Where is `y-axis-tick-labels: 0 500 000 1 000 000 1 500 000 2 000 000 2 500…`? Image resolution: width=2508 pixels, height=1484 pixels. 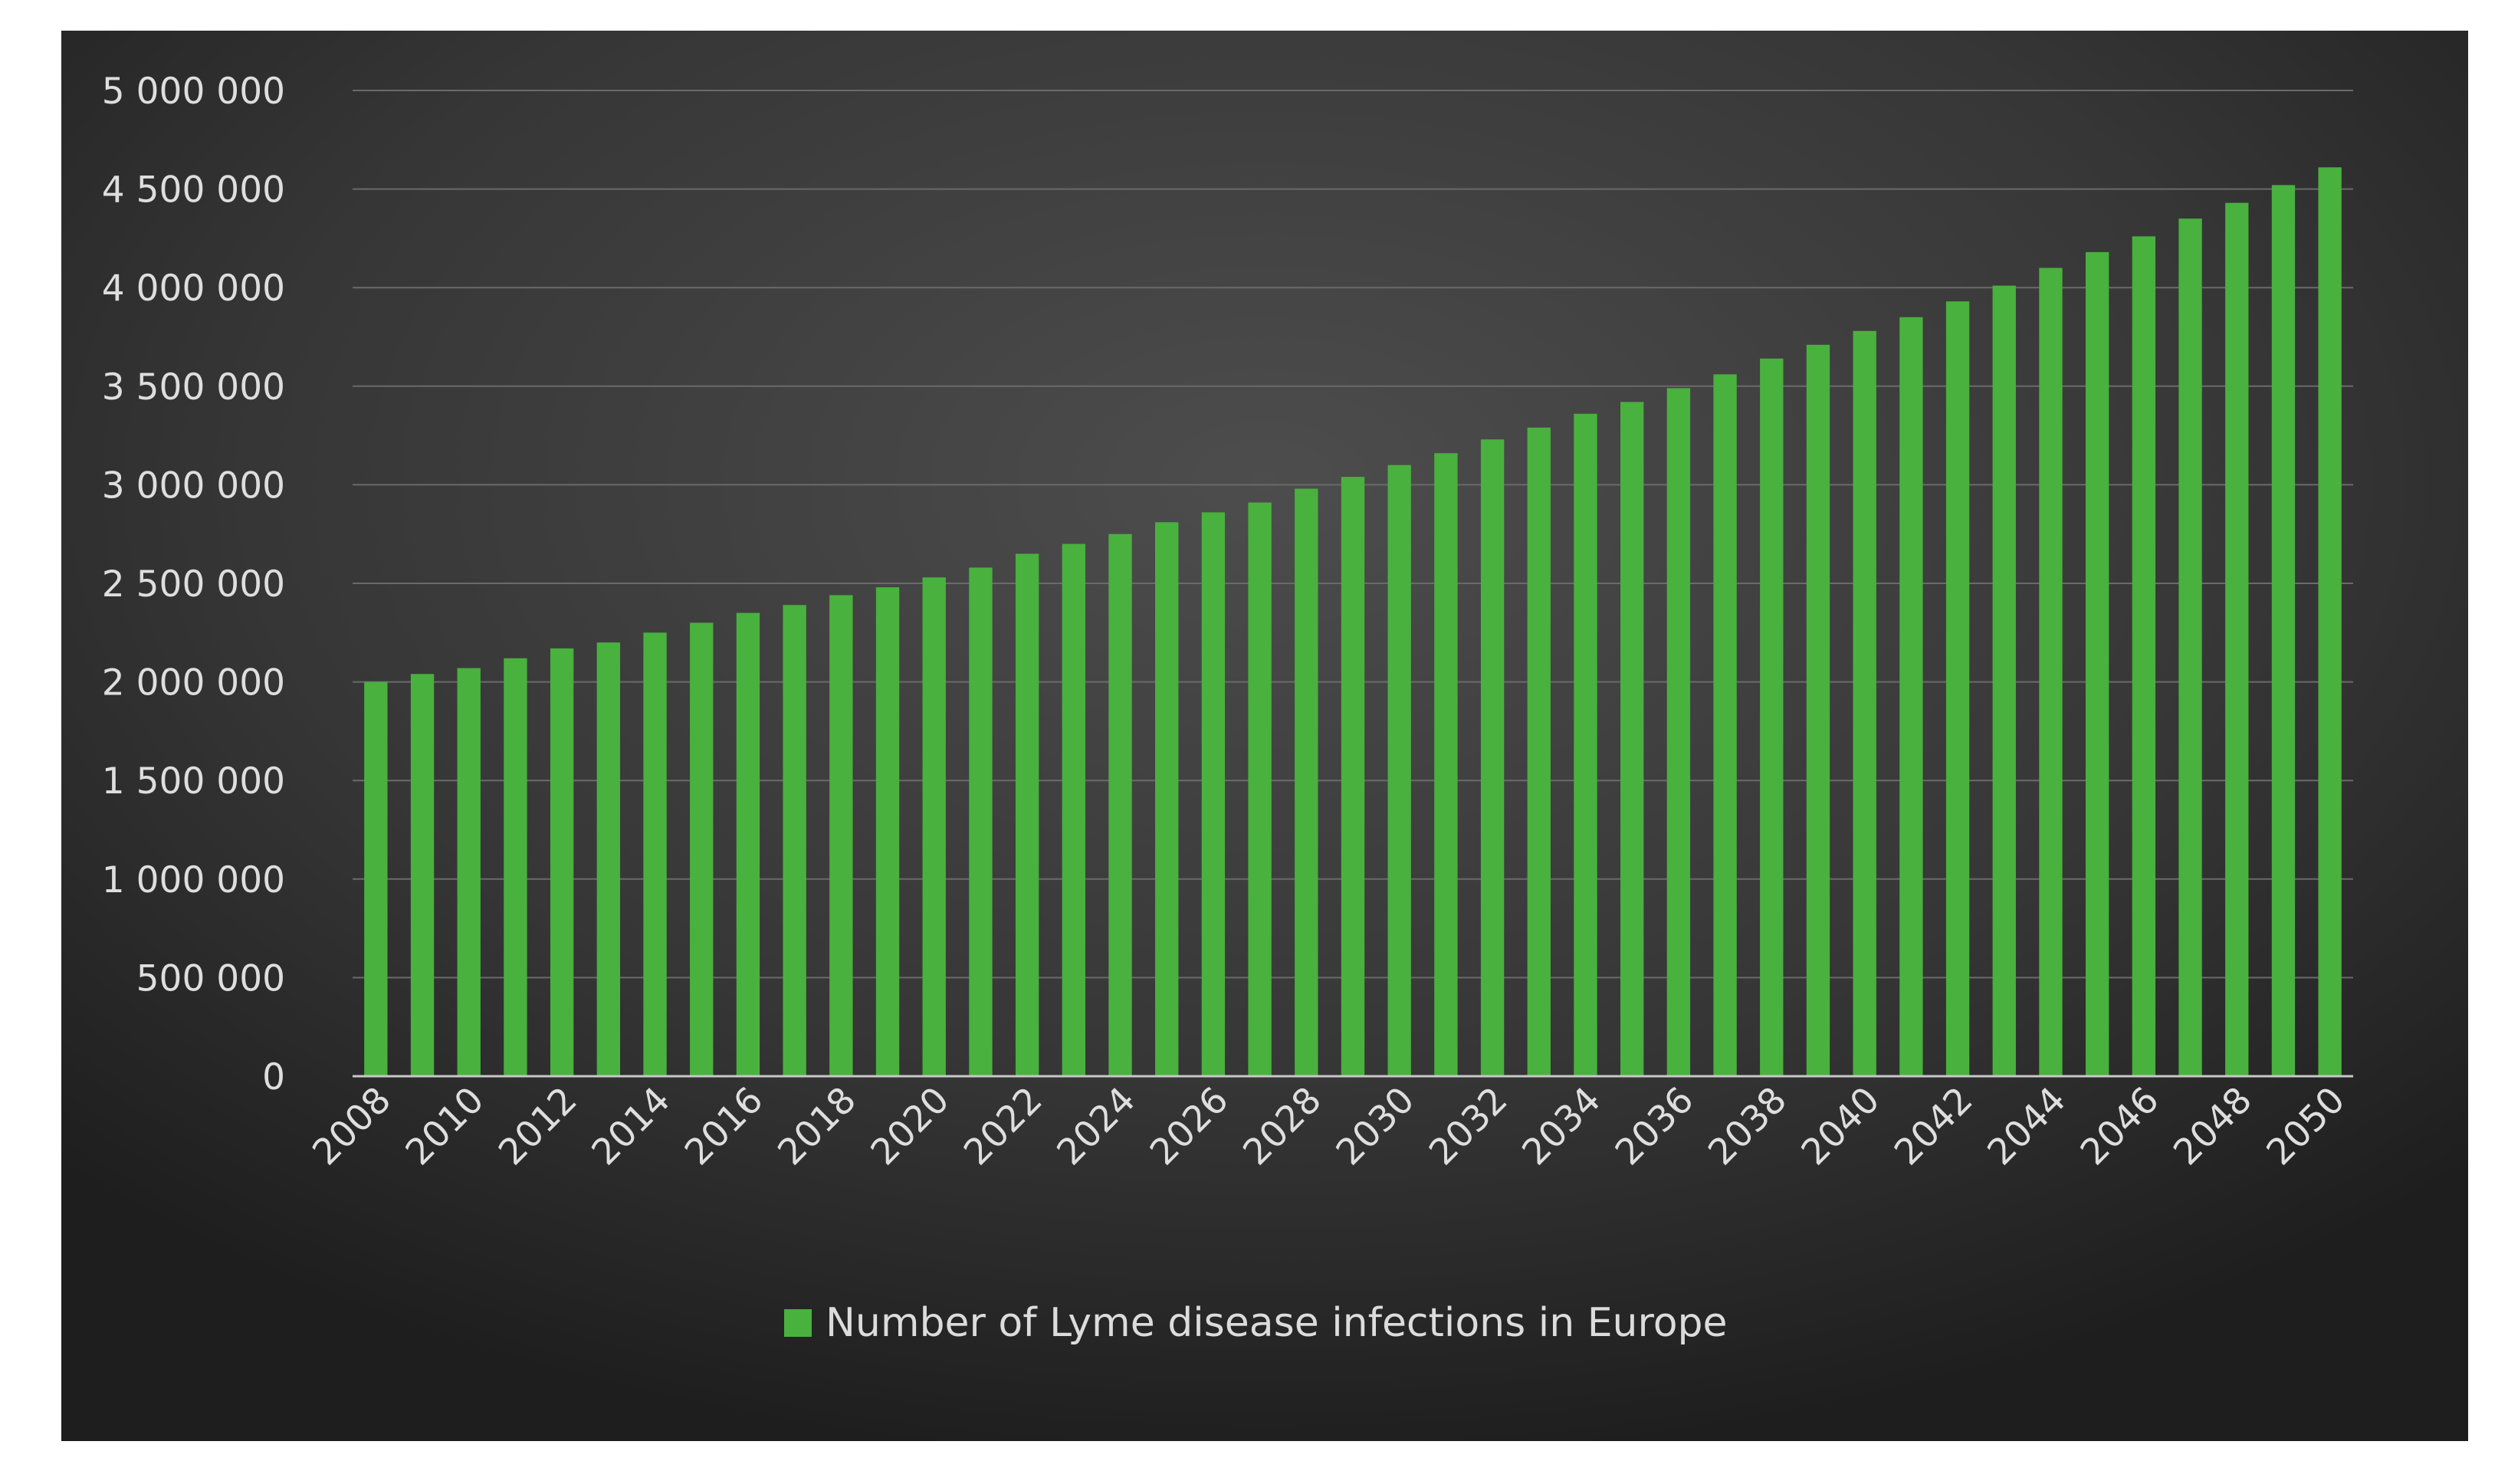
y-axis-tick-labels: 0 500 000 1 000 000 1 500 000 2 000 000 2 500… is located at coordinates (193, 584).